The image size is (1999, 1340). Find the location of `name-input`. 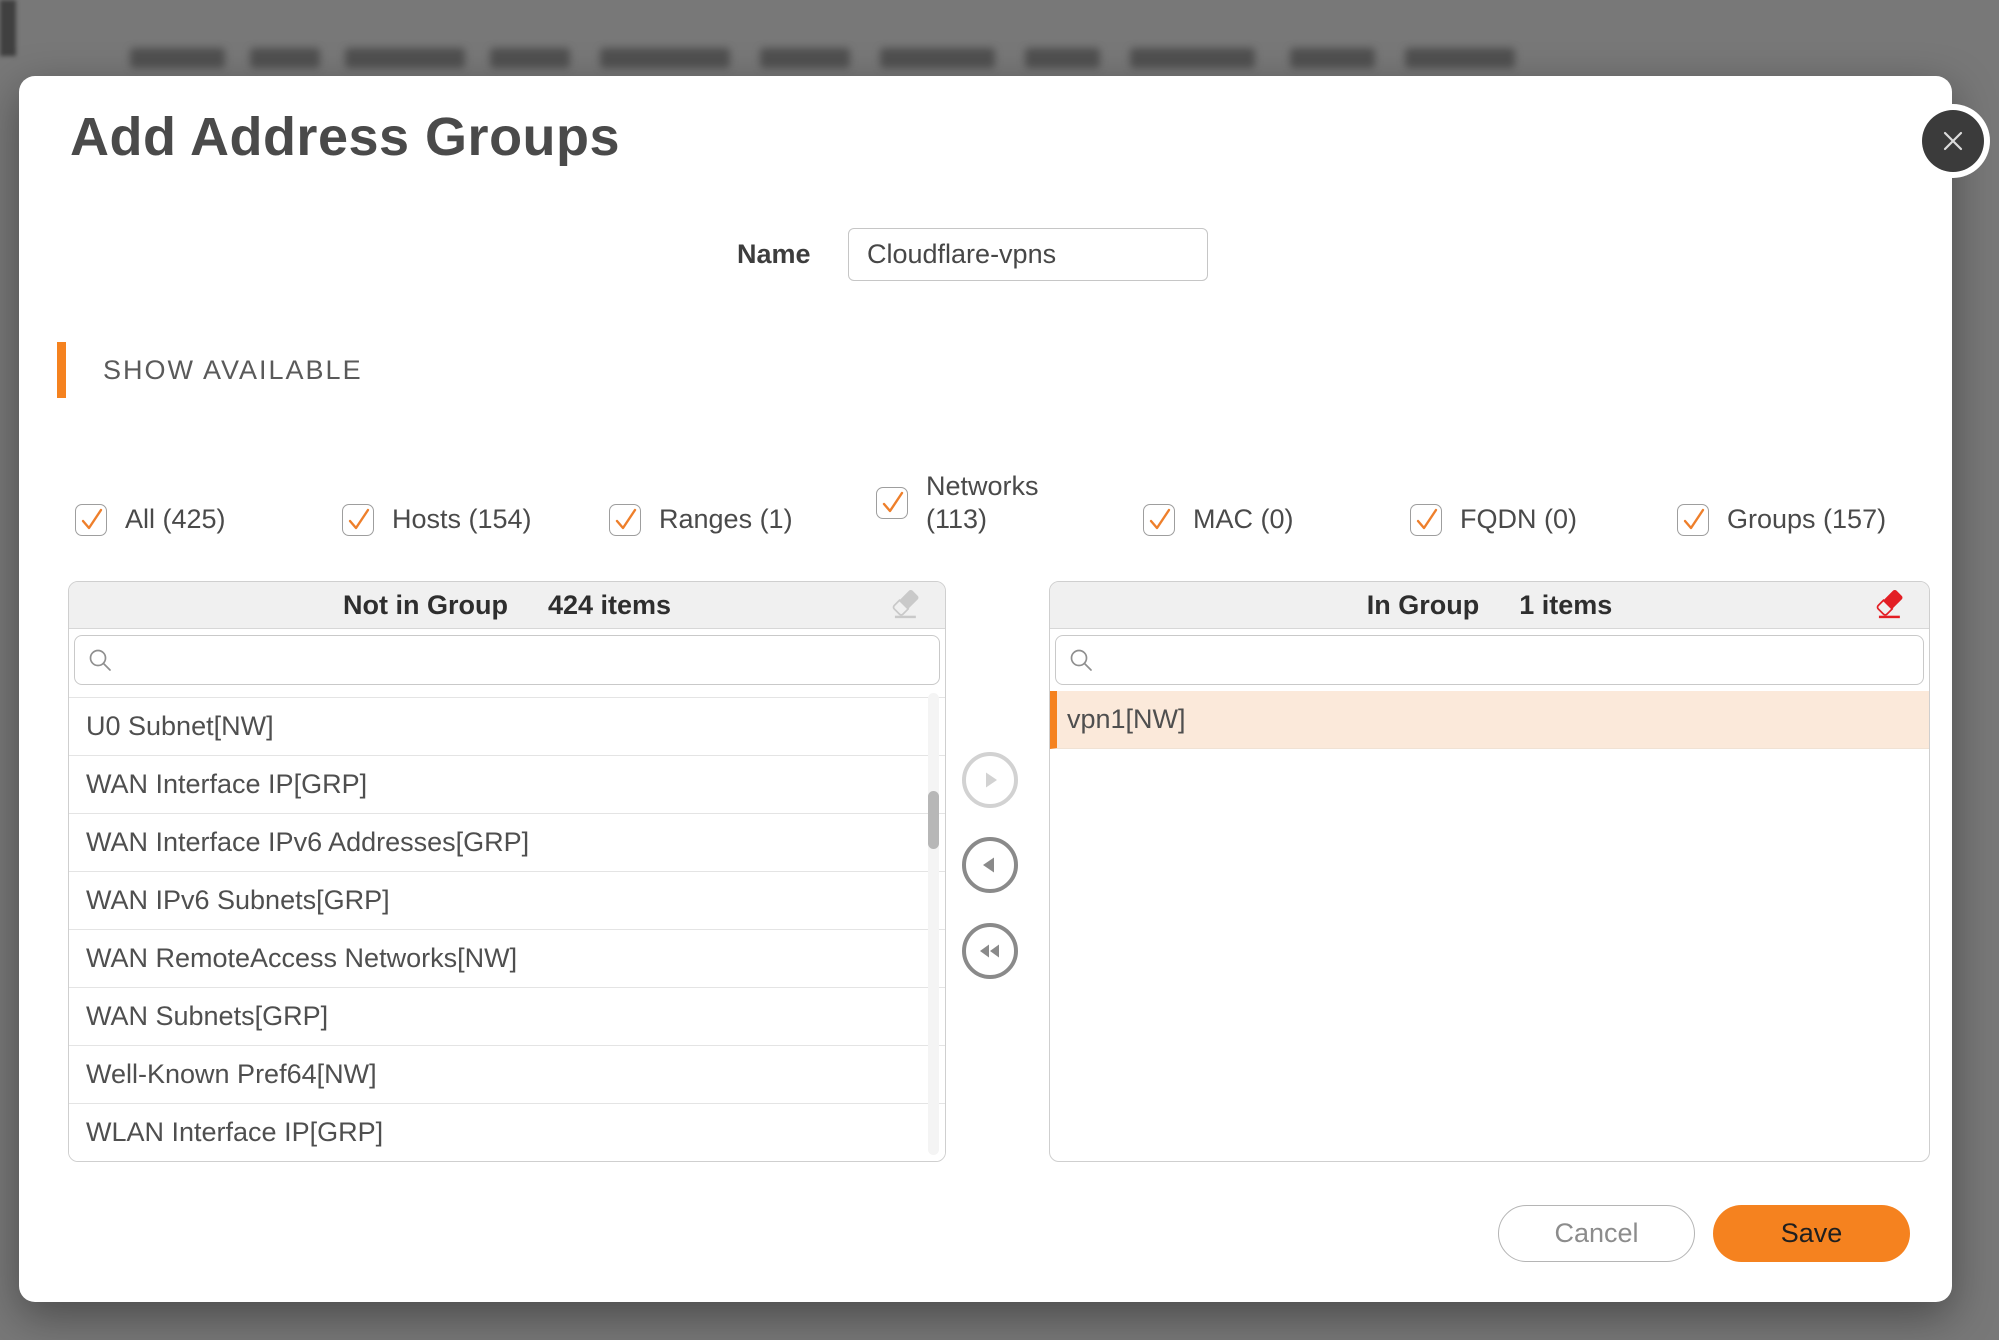

name-input is located at coordinates (1028, 254).